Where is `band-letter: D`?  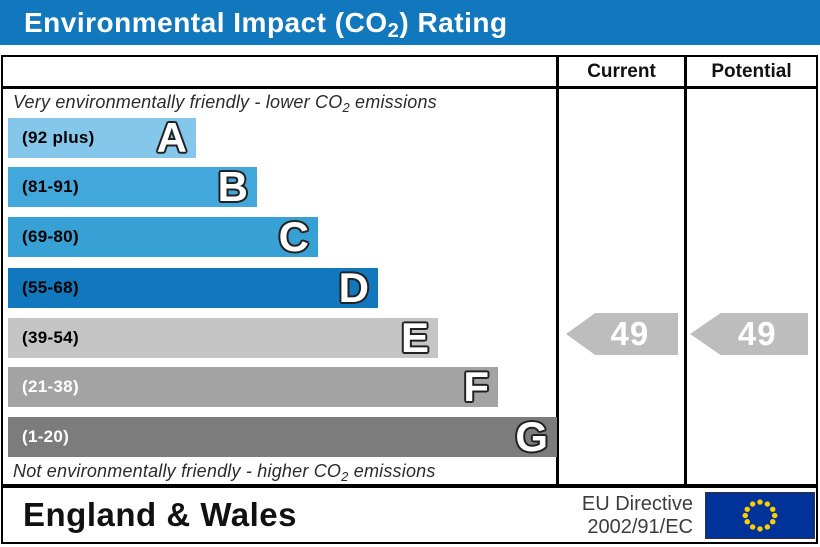
band-letter: D is located at coordinates (353, 287).